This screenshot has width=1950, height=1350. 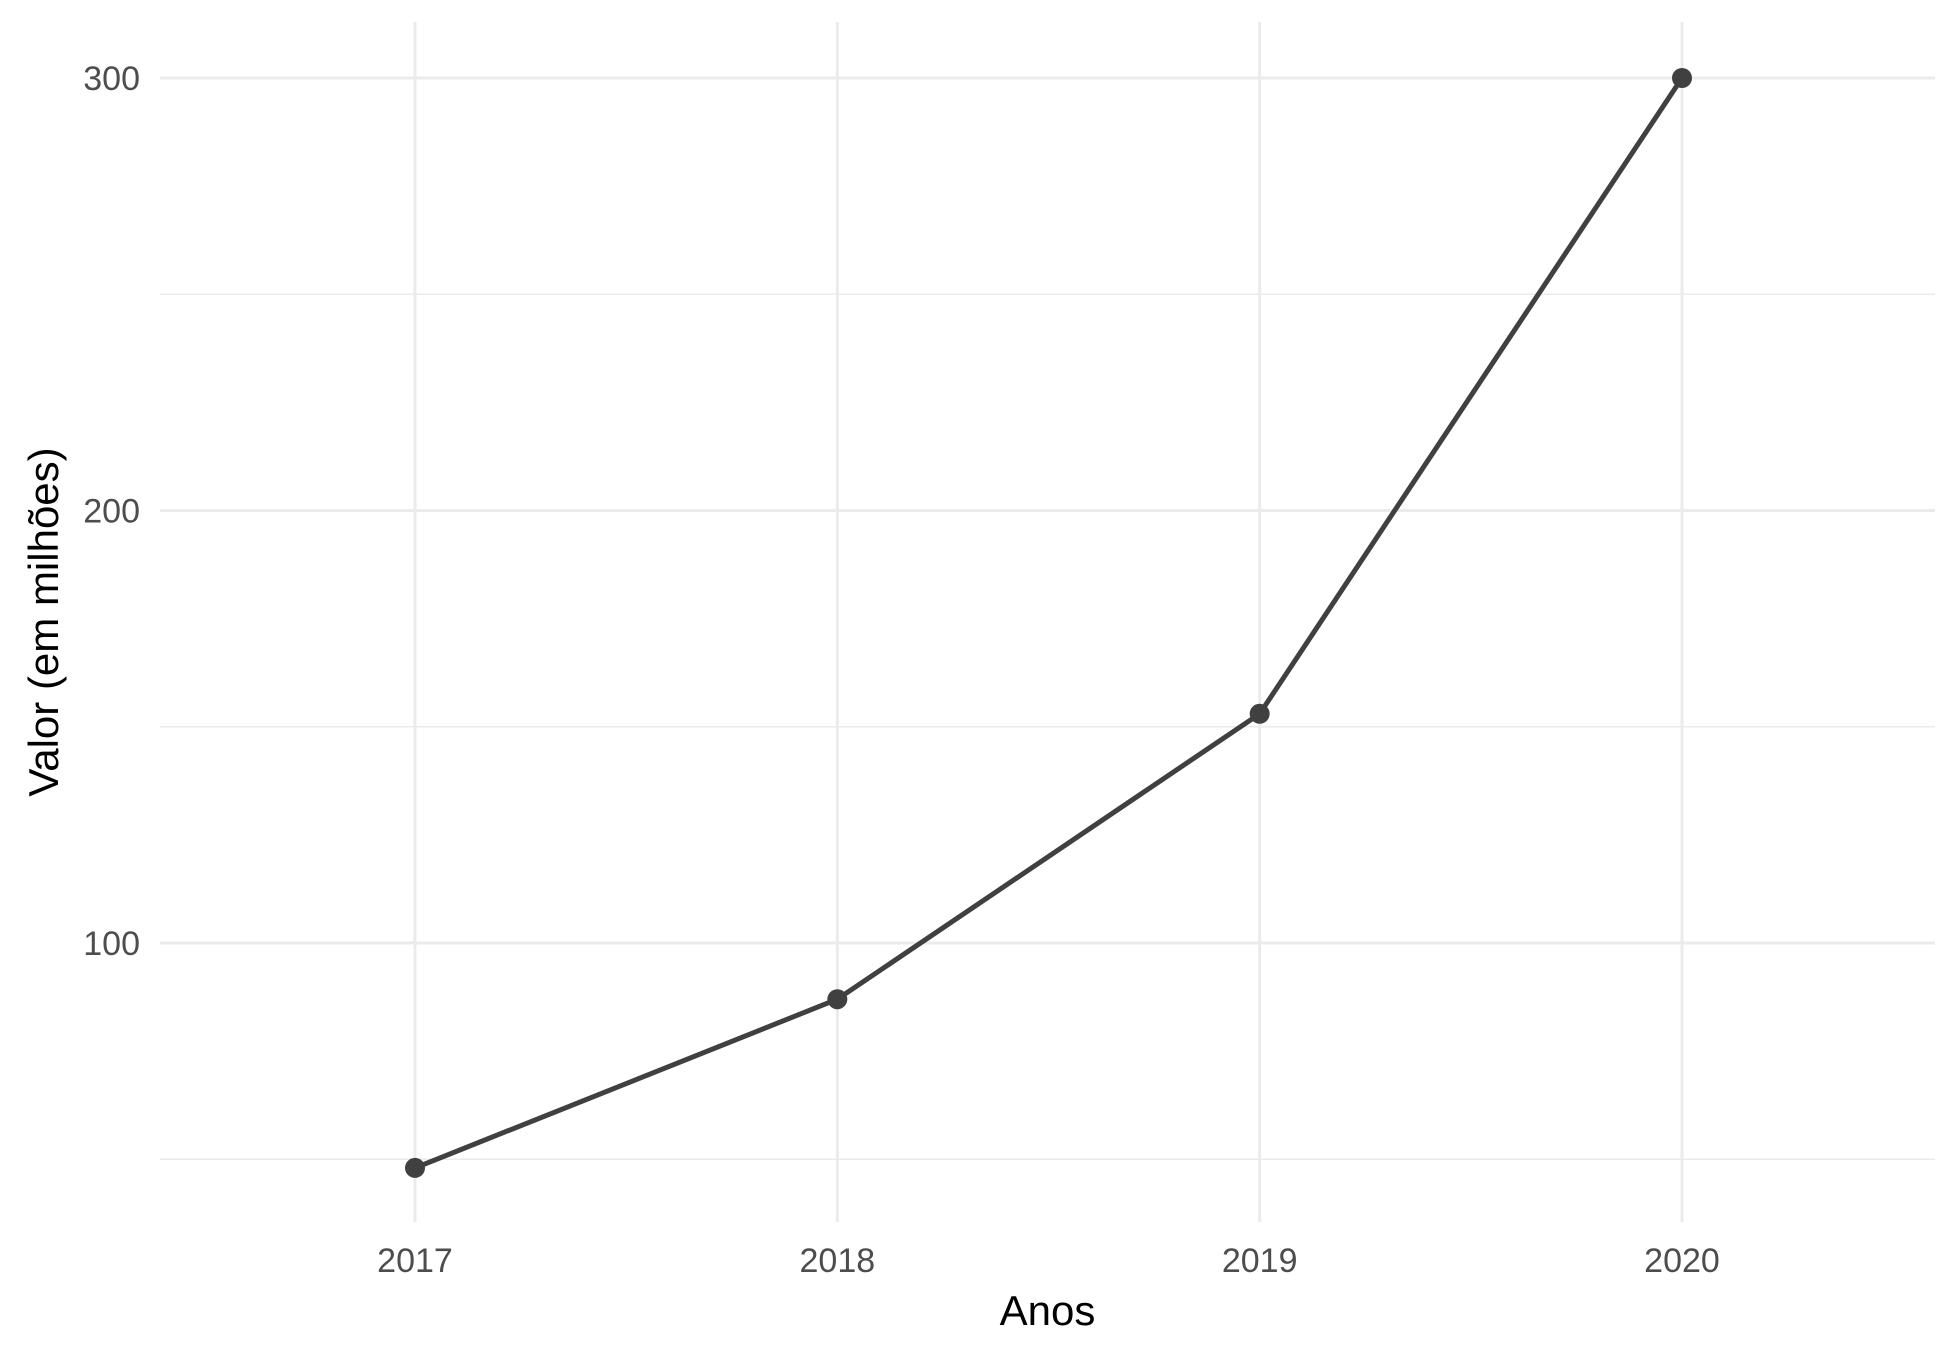 What do you see at coordinates (1048, 1261) in the screenshot?
I see `x-axis-ticks: 2017 2018 2019 2020` at bounding box center [1048, 1261].